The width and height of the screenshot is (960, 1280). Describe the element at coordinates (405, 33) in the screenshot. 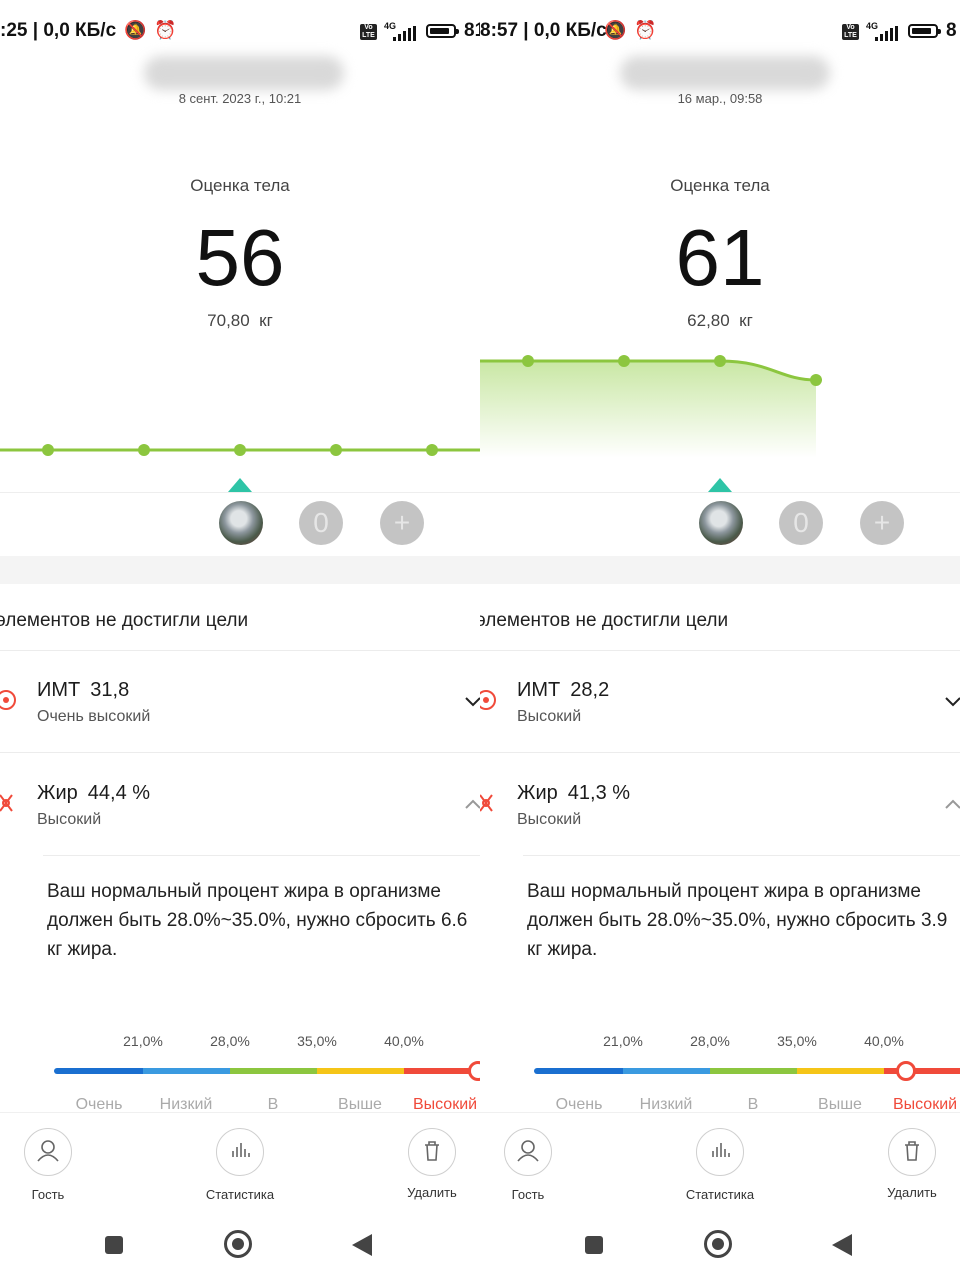

I see `signal-icon` at that location.